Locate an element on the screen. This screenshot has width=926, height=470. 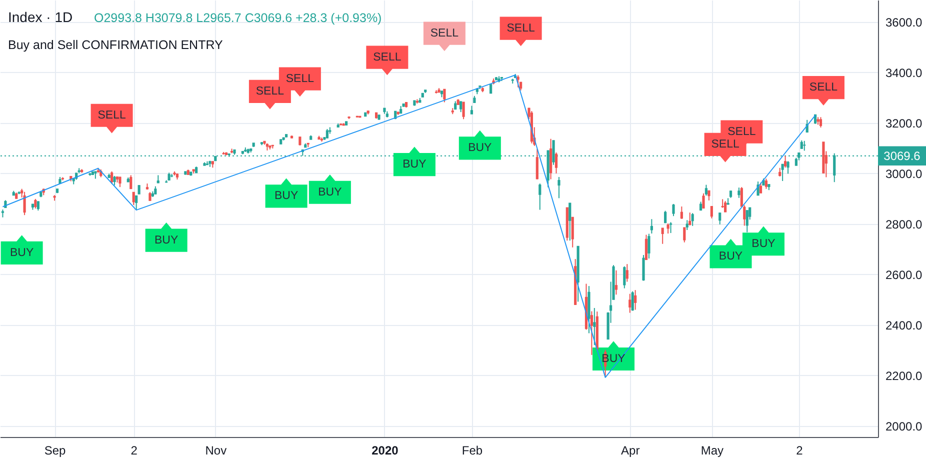
y-tick-label: 3000.0 is located at coordinates (904, 173).